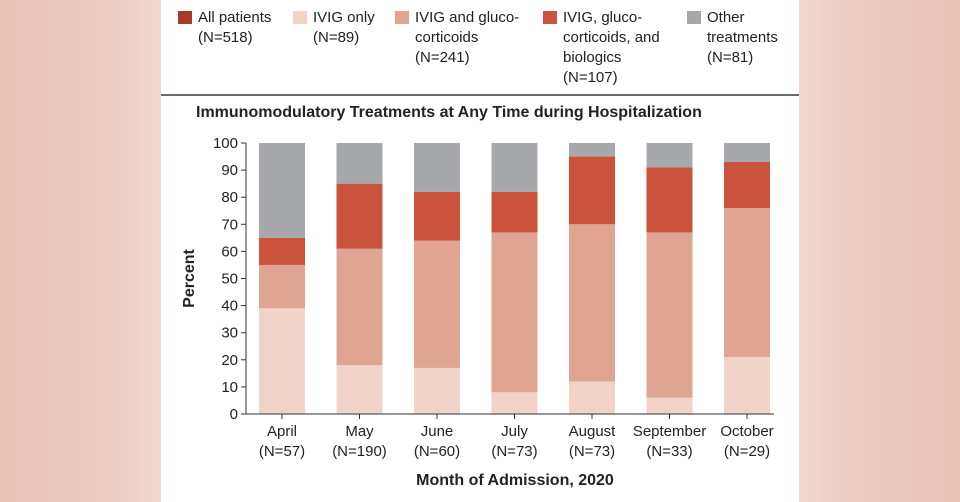 This screenshot has width=960, height=502. I want to click on x-tick-label: August, so click(593, 431).